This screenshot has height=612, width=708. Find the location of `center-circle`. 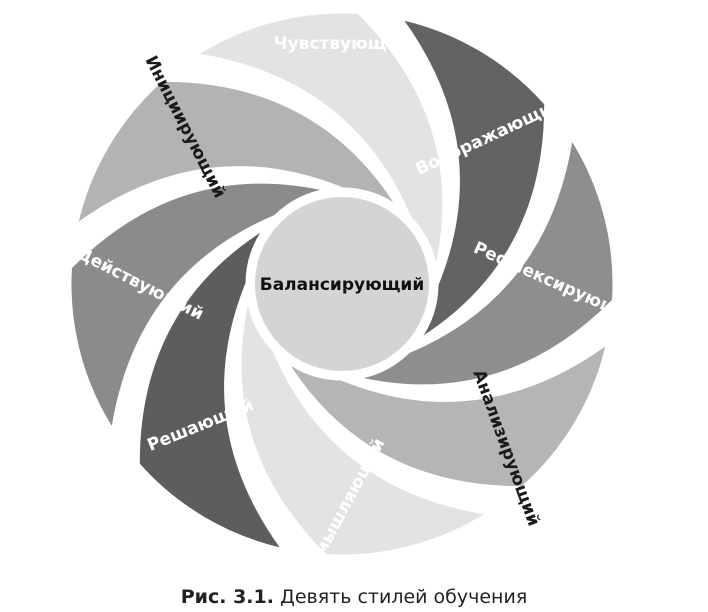

center-circle is located at coordinates (342, 284).